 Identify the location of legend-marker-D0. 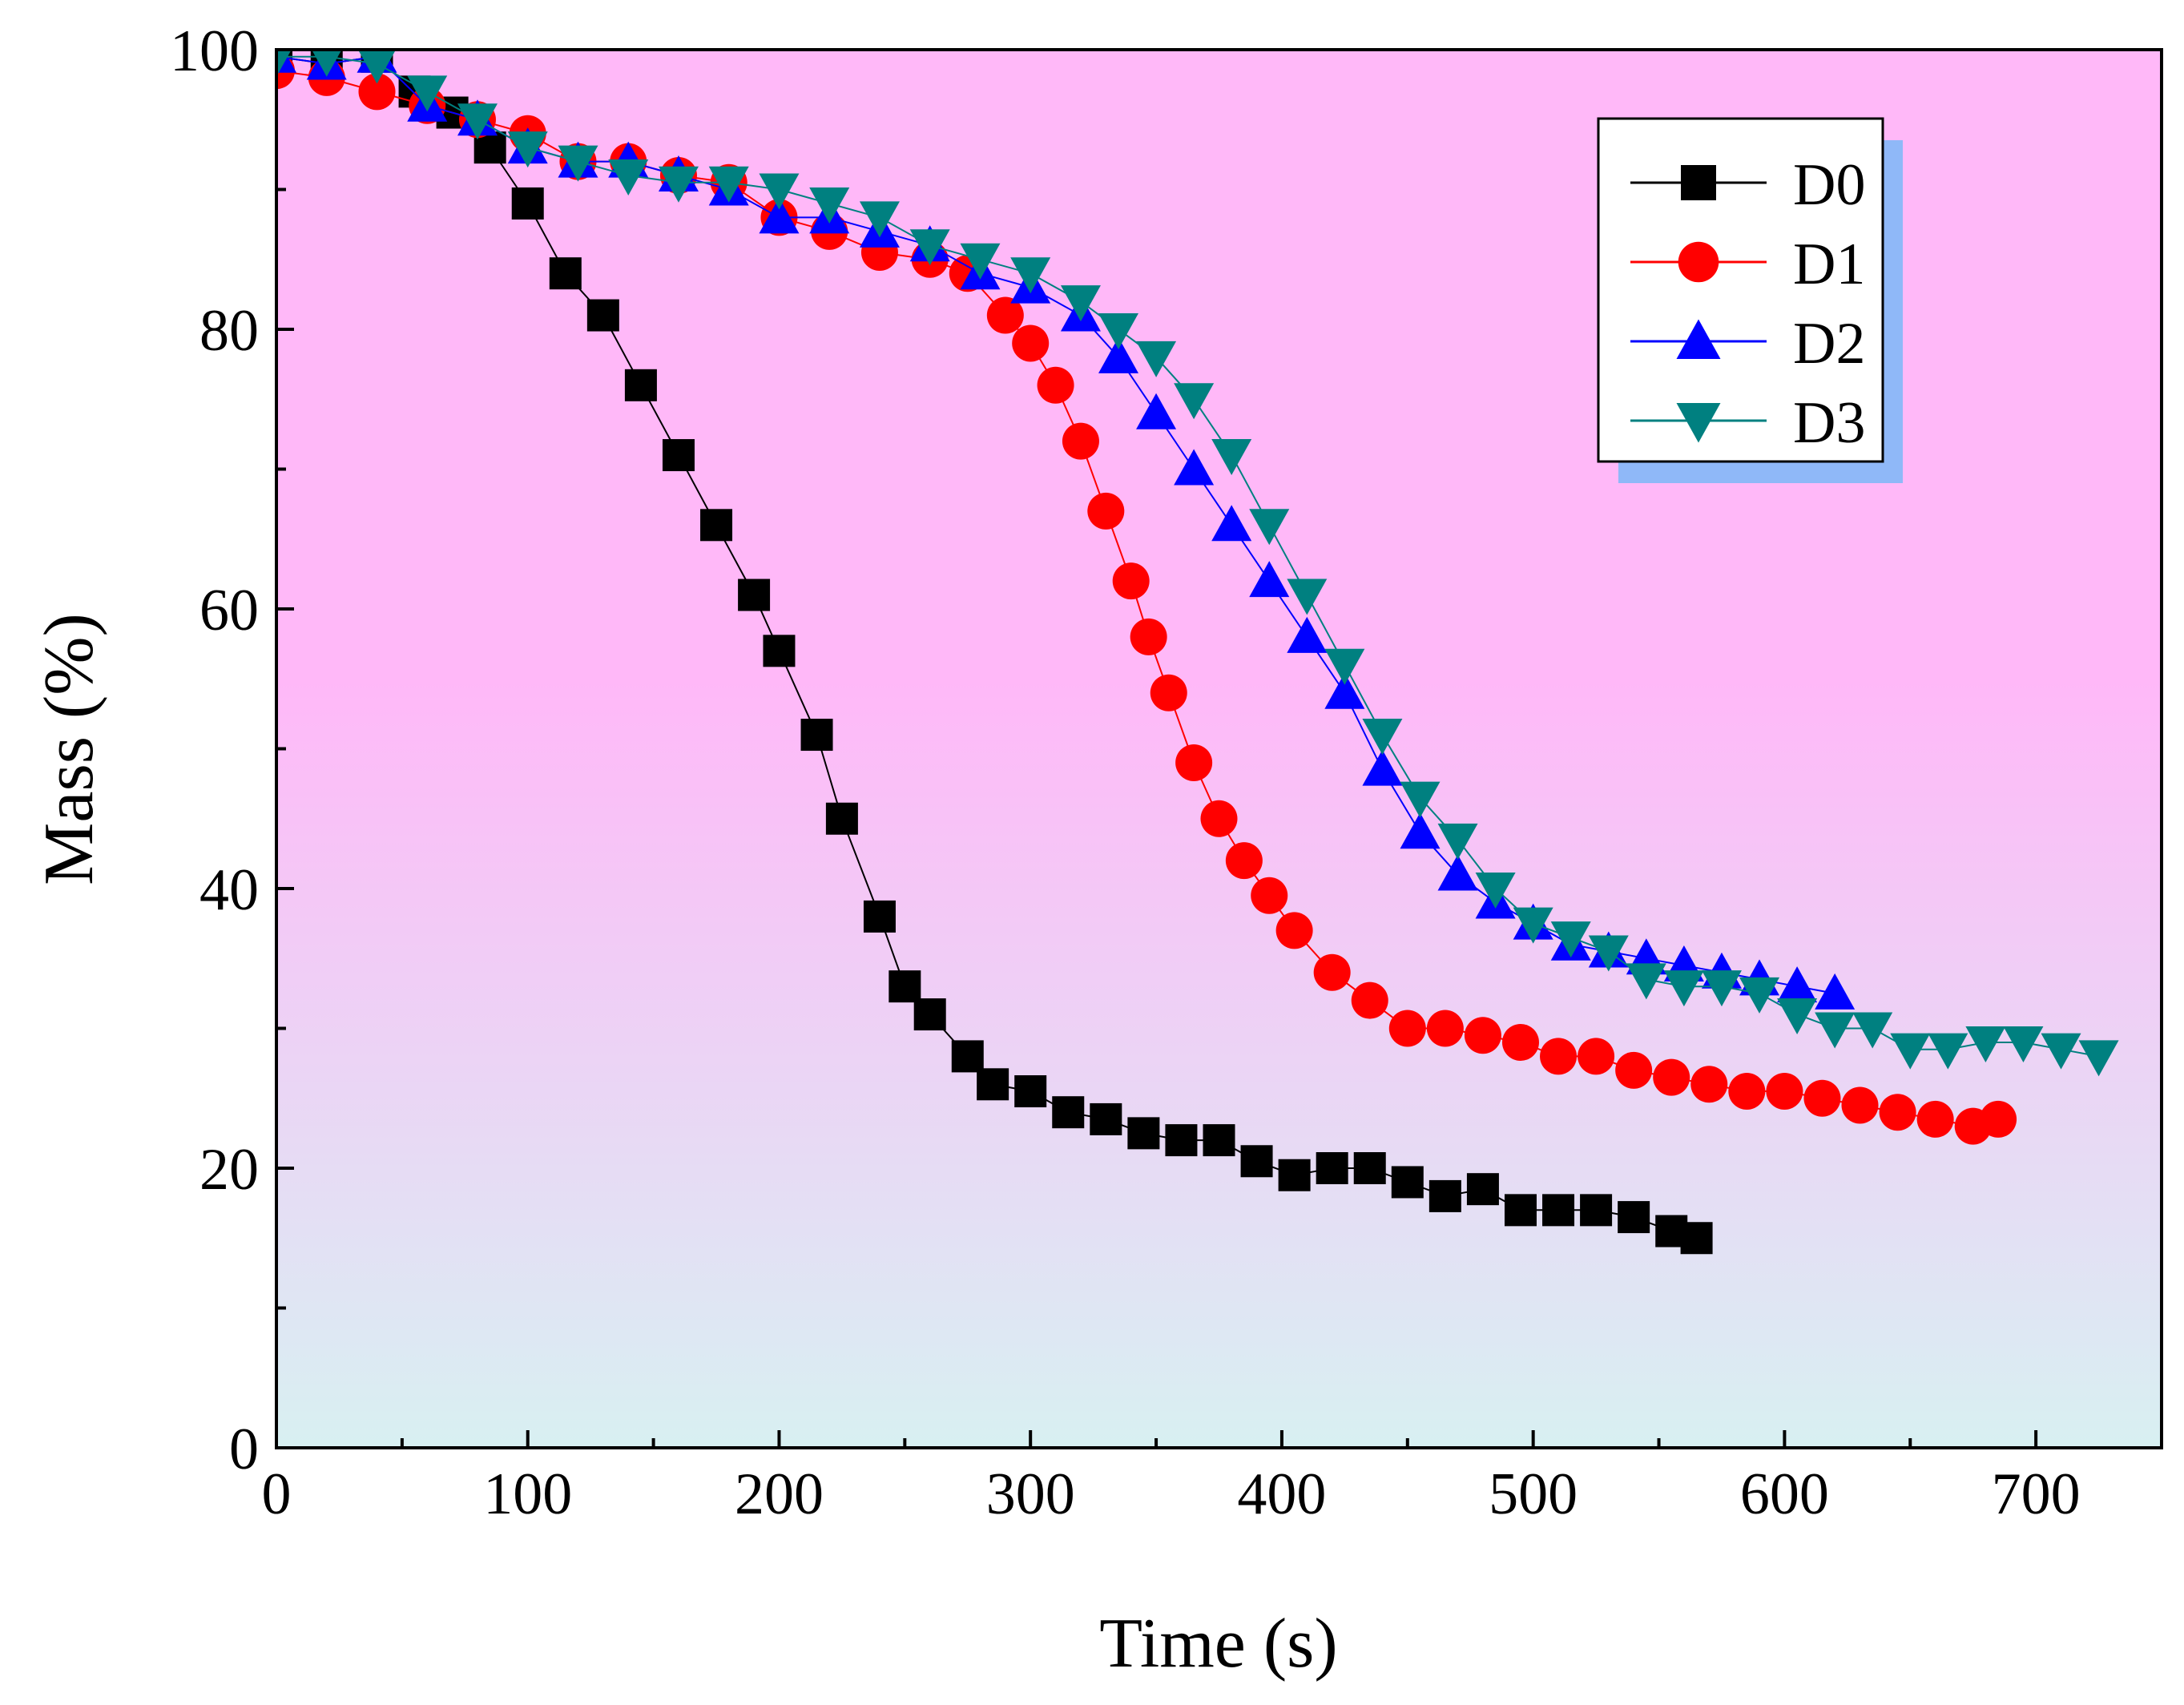
(1698, 182).